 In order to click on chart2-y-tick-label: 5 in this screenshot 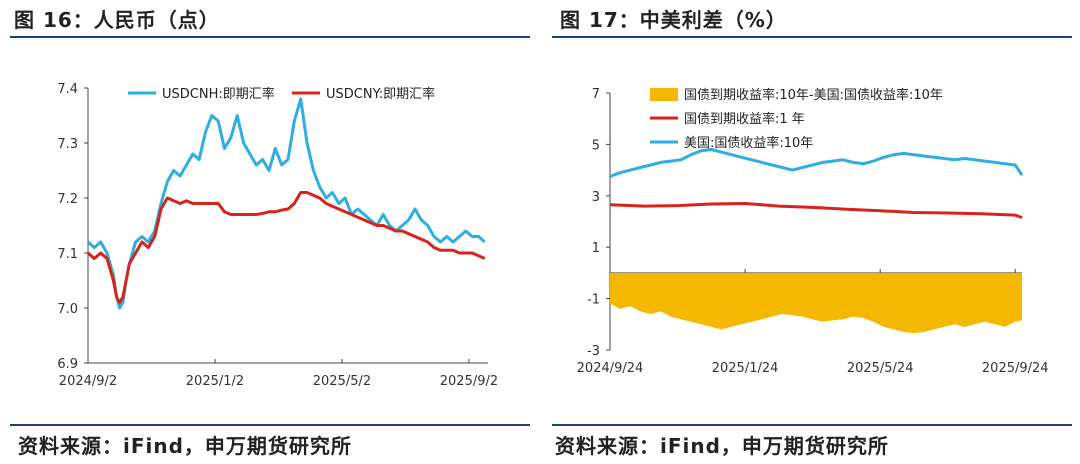, I will do `click(596, 145)`.